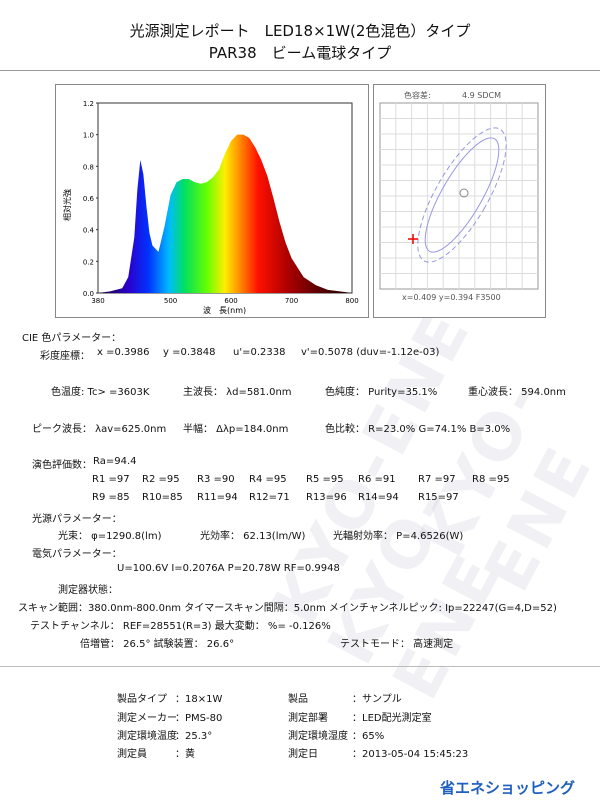 The image size is (600, 800). I want to click on cie-params-title: CIE 色パラメーター：, so click(72, 338).